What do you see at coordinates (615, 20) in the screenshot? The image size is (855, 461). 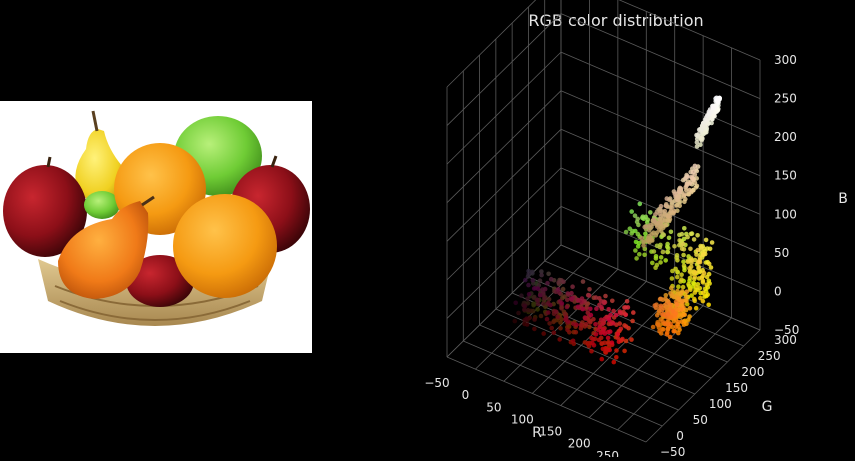 I see `chart-title: RGB color distribution` at bounding box center [615, 20].